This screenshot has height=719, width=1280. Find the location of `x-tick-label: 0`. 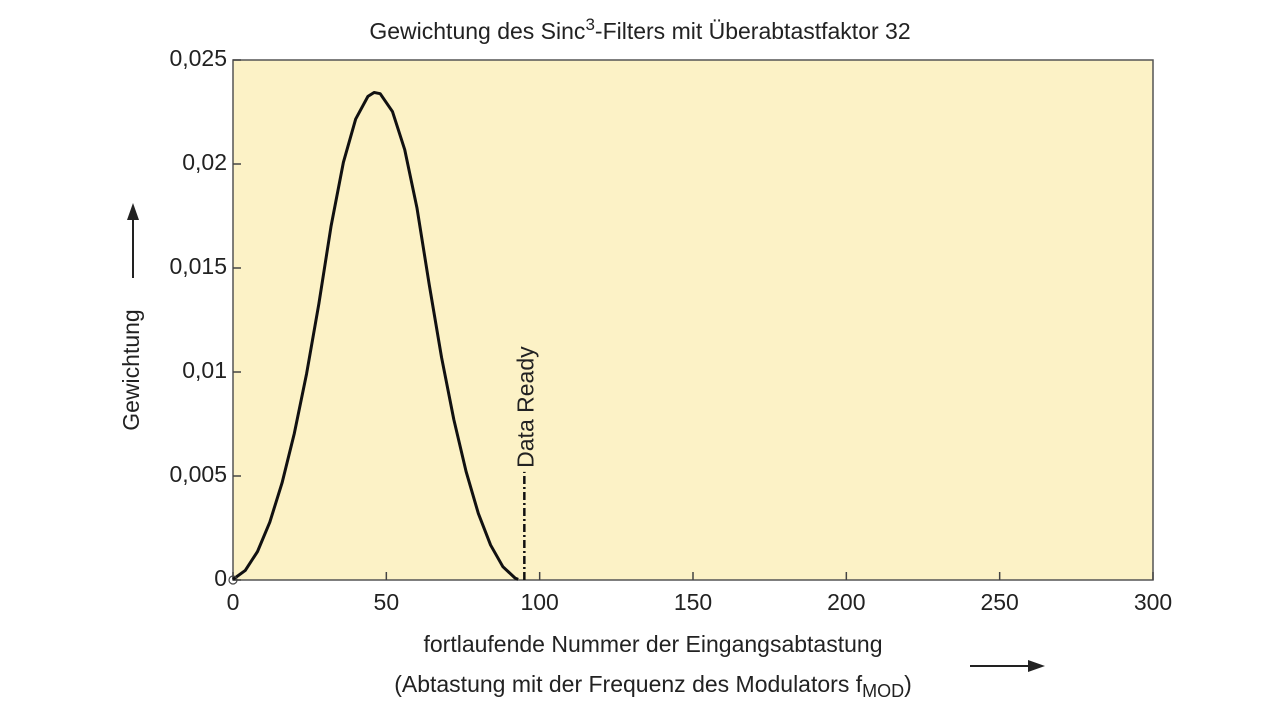

x-tick-label: 0 is located at coordinates (233, 602).